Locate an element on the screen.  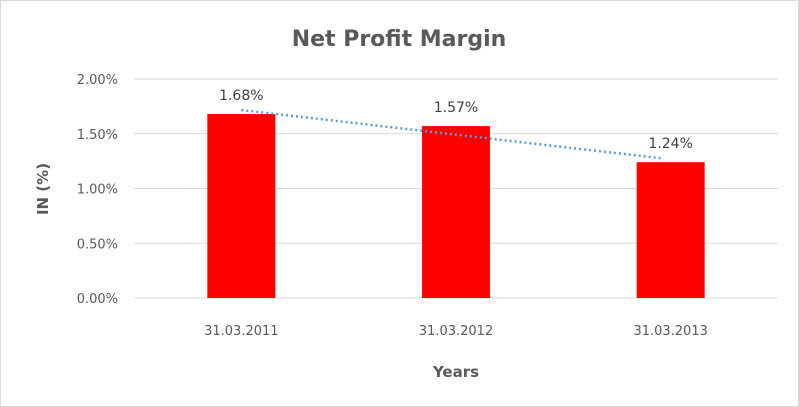
data-label: 1.57% is located at coordinates (456, 108).